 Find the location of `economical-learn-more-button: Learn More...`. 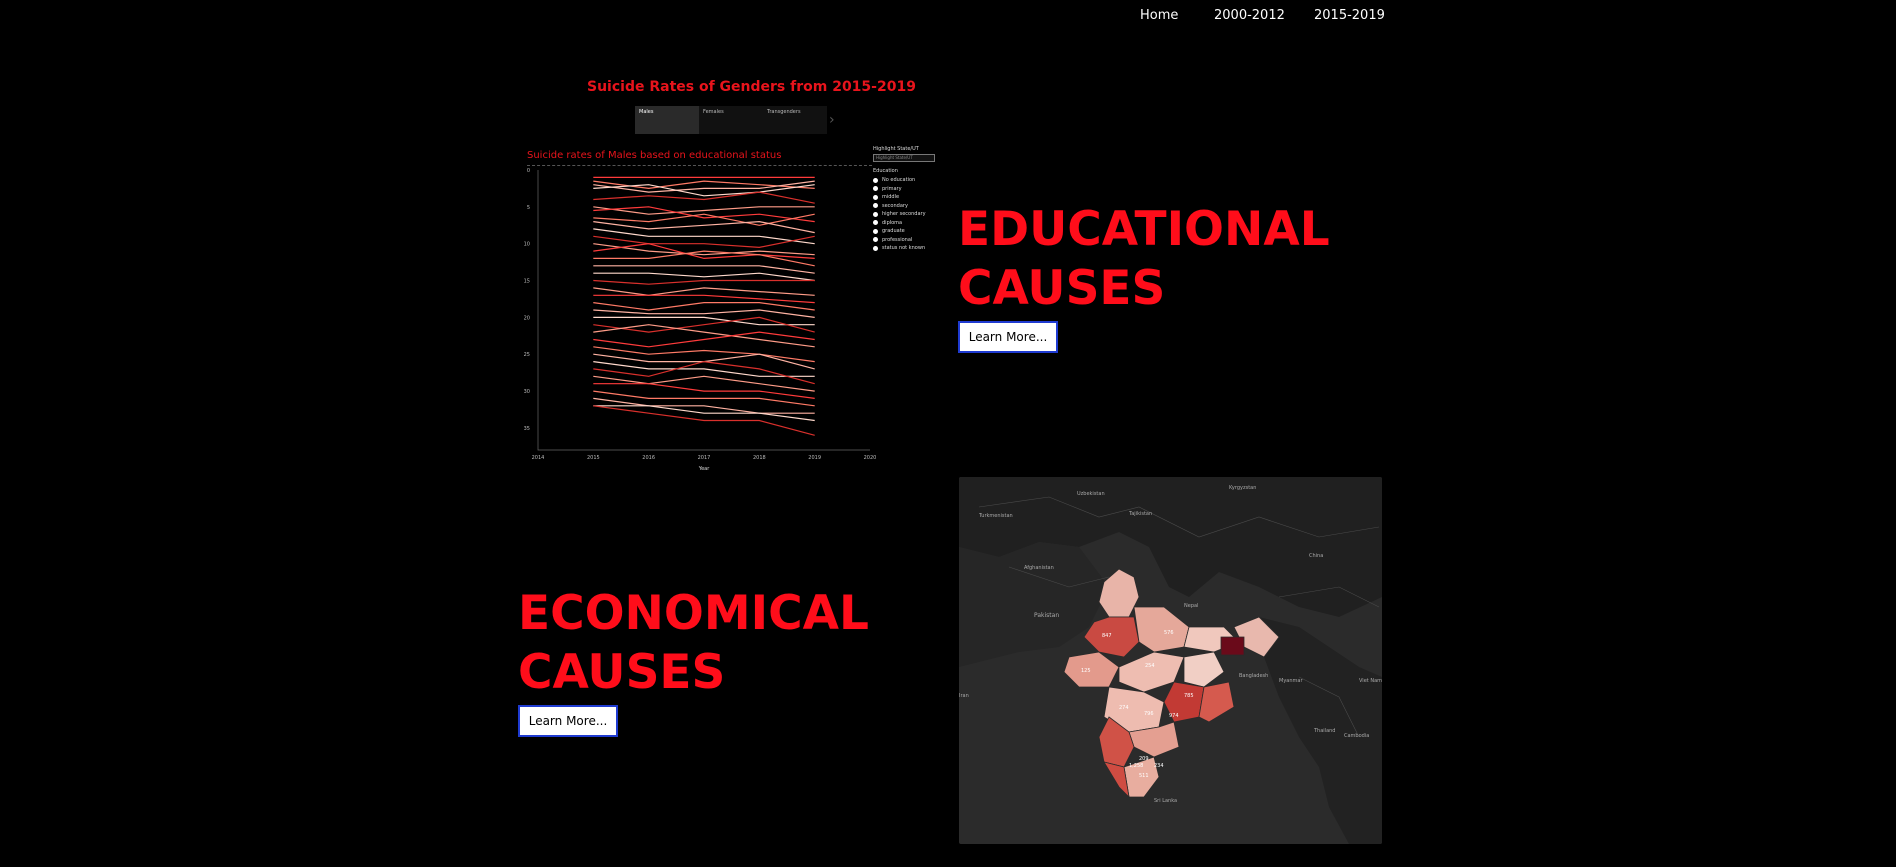

economical-learn-more-button: Learn More... is located at coordinates (568, 721).